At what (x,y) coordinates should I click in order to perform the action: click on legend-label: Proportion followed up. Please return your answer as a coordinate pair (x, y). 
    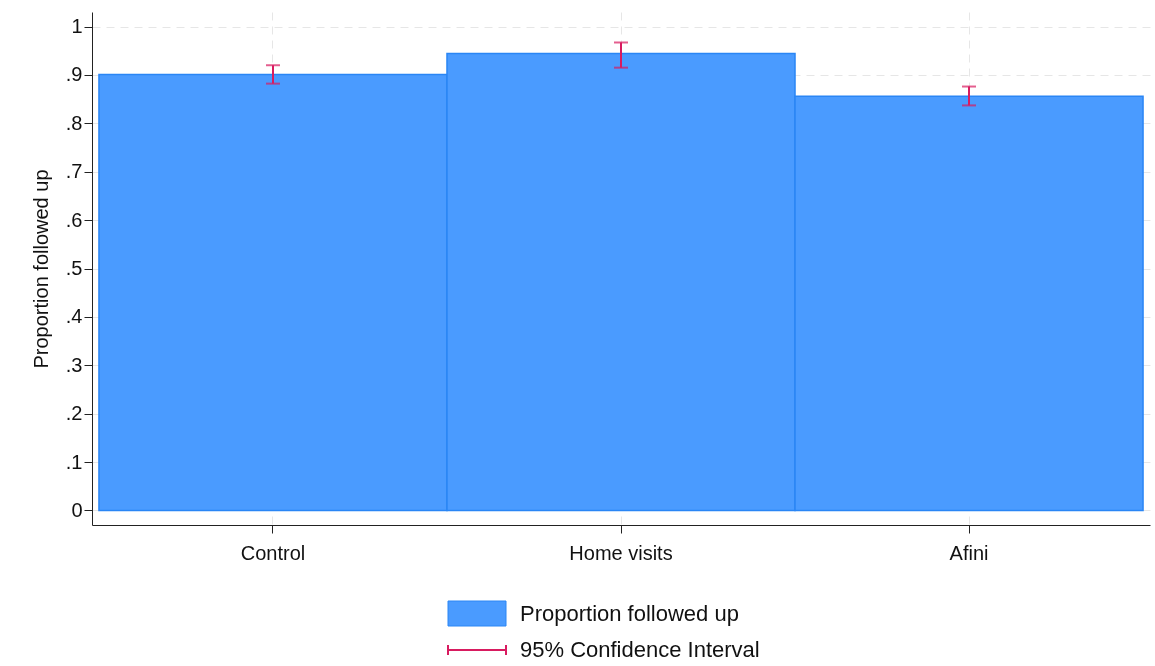
    Looking at the image, I should click on (629, 613).